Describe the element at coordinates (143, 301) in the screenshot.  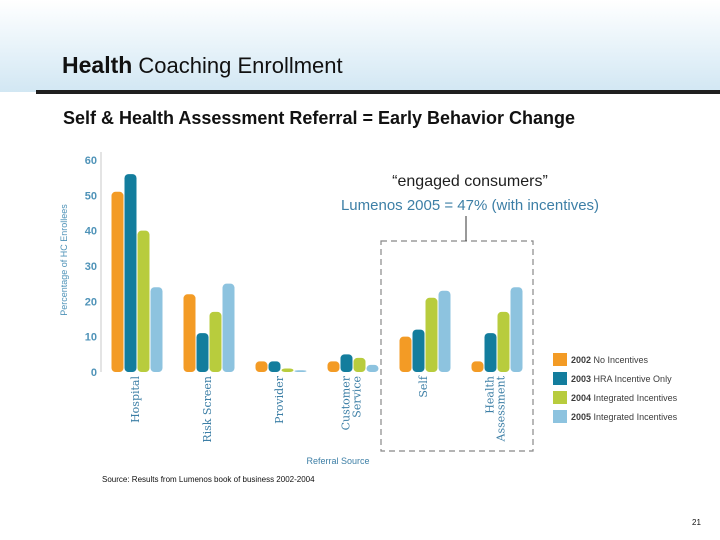
I see `bar-2004-hospital` at that location.